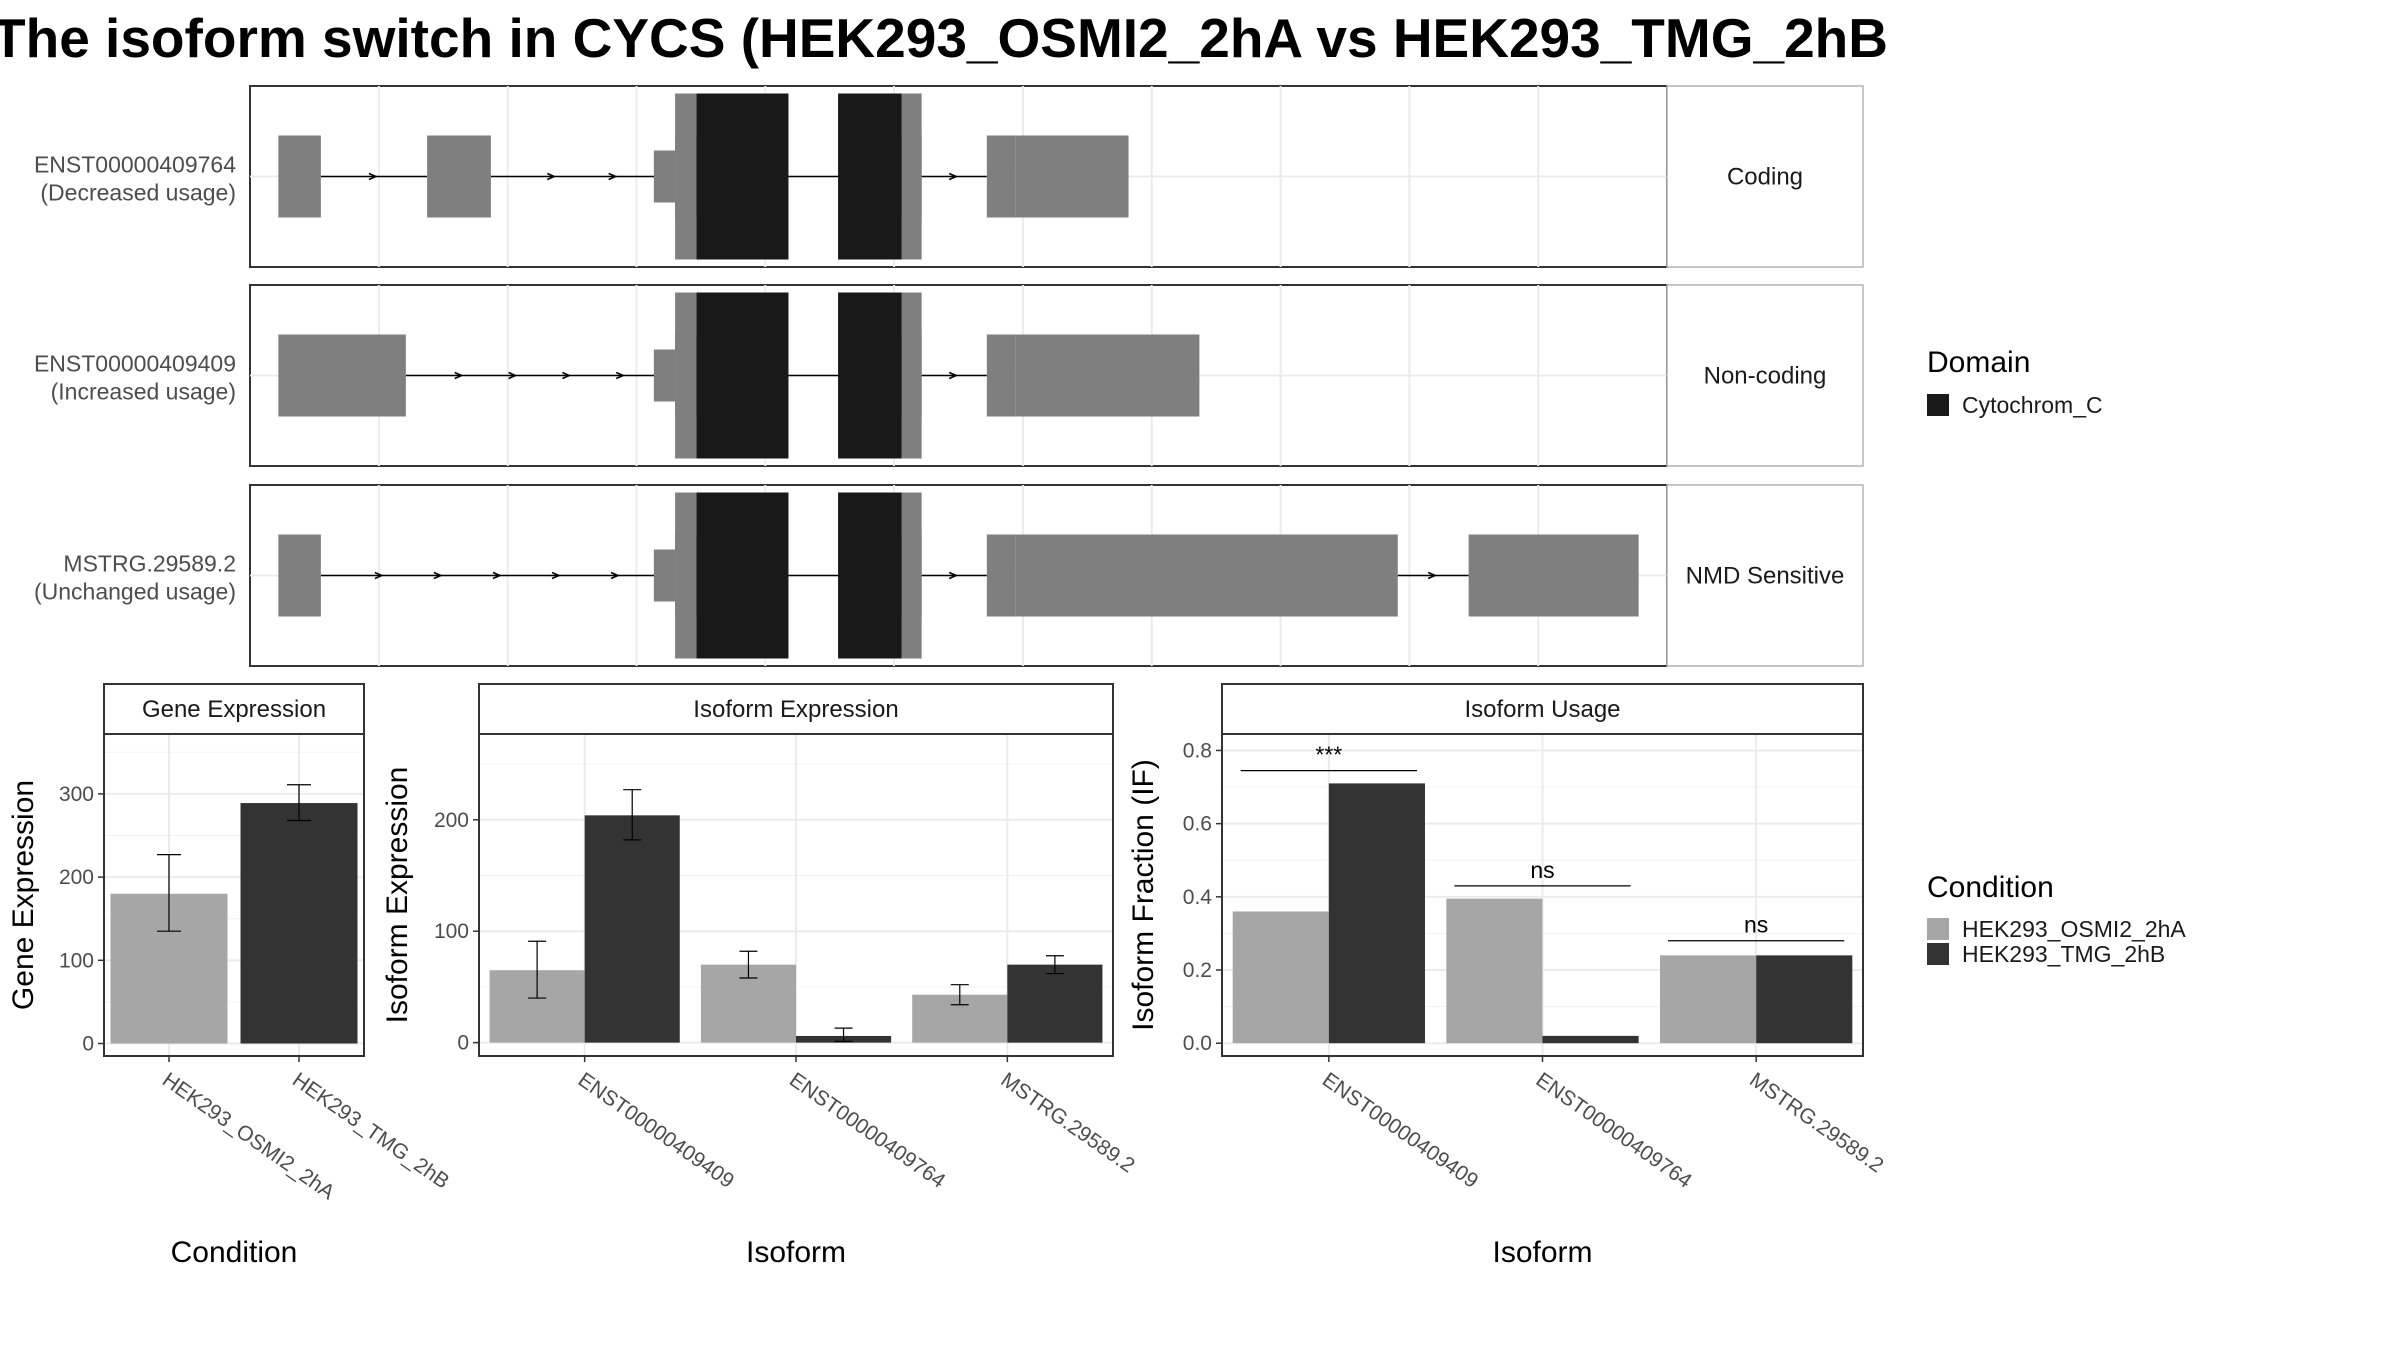 This screenshot has height=1350, width=2400. Describe the element at coordinates (1143, 895) in the screenshot. I see `y-axis-title: Isoform Fraction (IF)` at that location.